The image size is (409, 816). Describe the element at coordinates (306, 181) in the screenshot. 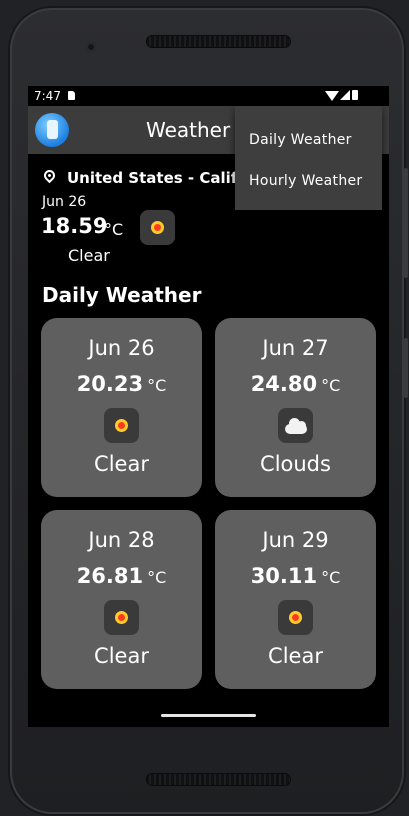

I see `menu-item-hourly-weather: Hourly Weather` at that location.